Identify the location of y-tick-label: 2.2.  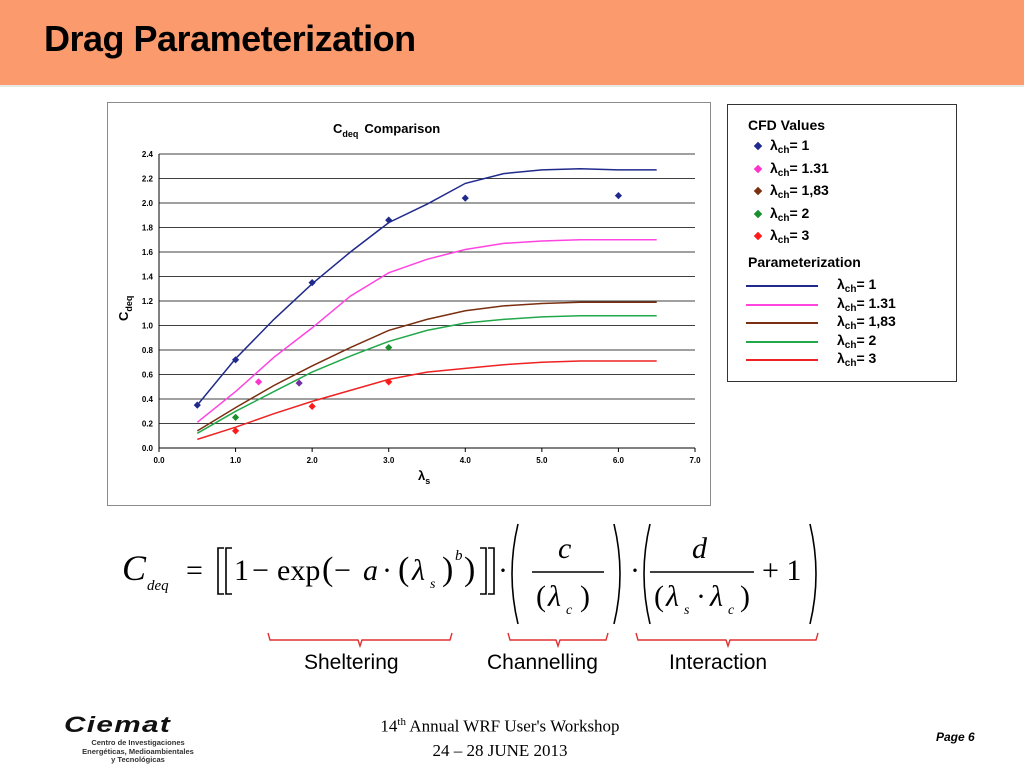
(148, 179).